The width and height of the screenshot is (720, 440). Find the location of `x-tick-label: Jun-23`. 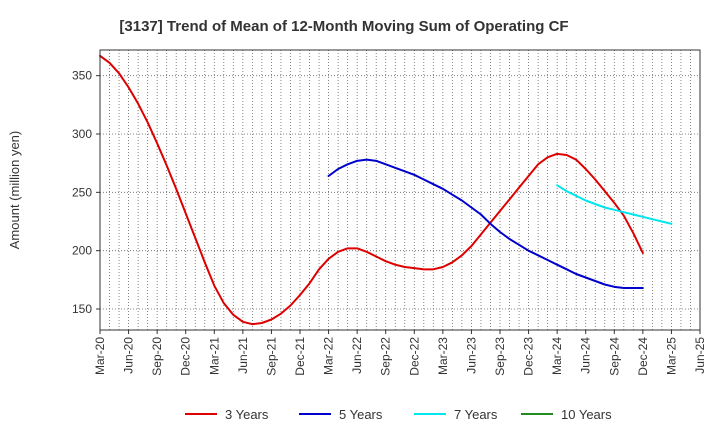

x-tick-label: Jun-23 is located at coordinates (471, 355).